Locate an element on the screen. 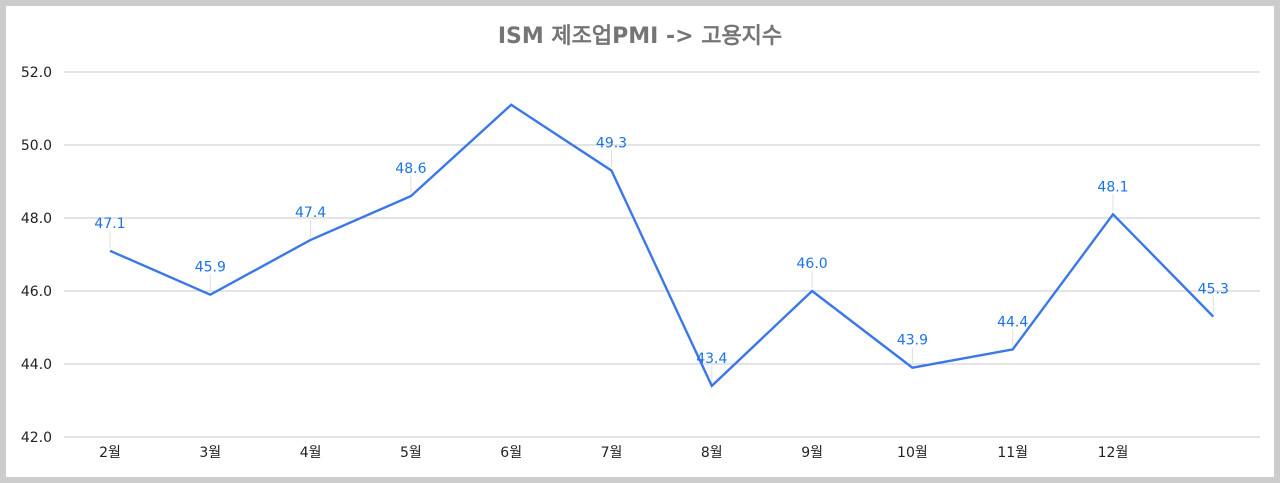  y-tick-label: 46.0 is located at coordinates (36, 292).